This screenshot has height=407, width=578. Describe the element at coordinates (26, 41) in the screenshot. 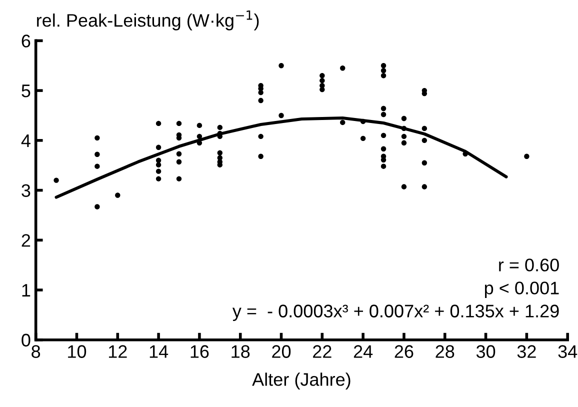

I see `y-tick-label: 6` at that location.